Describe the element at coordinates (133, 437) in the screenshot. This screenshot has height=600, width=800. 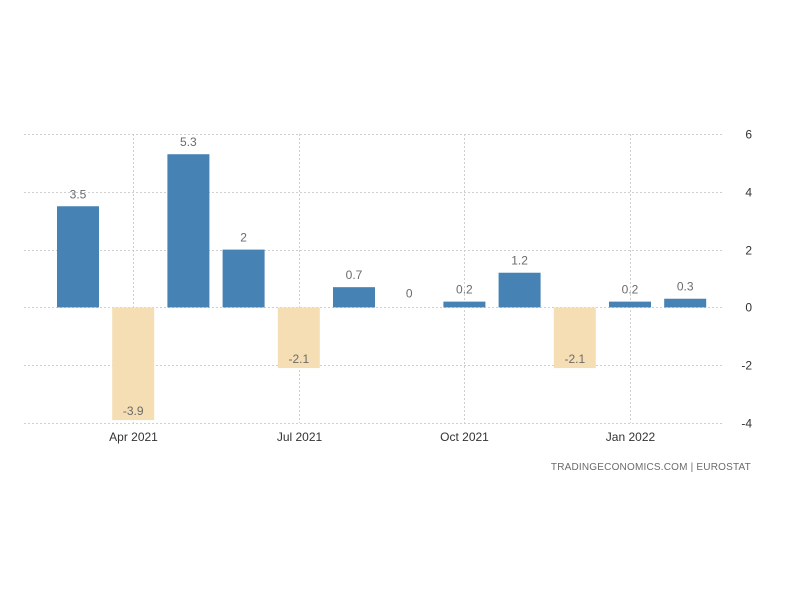
I see `x-tick-label: Apr 2021` at that location.